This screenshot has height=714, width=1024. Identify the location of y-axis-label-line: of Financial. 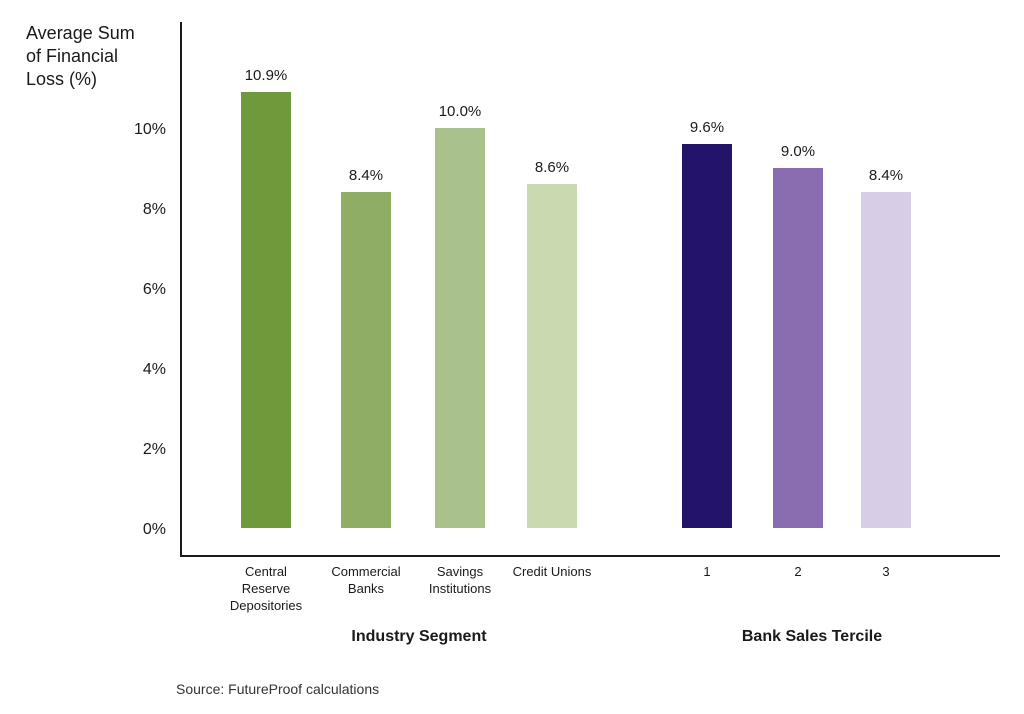
(72, 56).